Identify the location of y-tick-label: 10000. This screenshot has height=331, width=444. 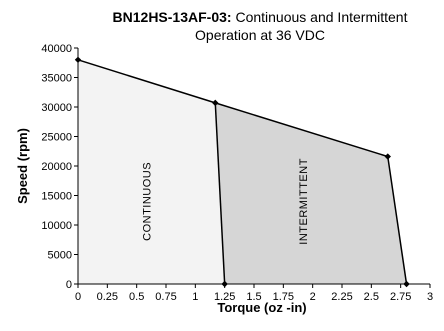
(56, 226).